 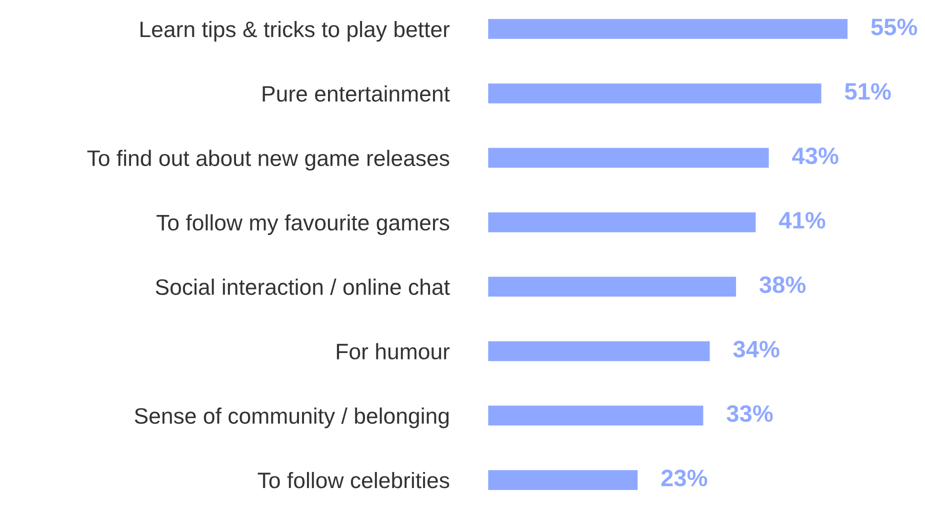 What do you see at coordinates (295, 31) in the screenshot?
I see `y-tick-label: Learn tips & tricks to play better` at bounding box center [295, 31].